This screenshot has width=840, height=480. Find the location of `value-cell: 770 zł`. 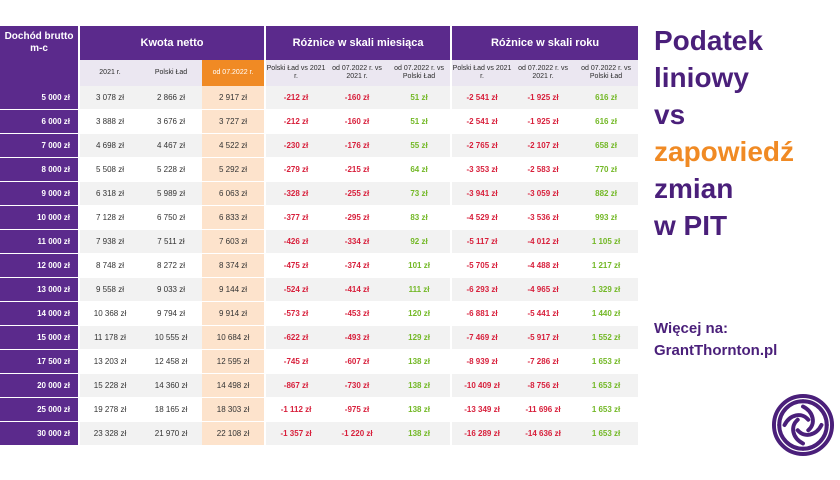

value-cell: 770 zł is located at coordinates (606, 170).